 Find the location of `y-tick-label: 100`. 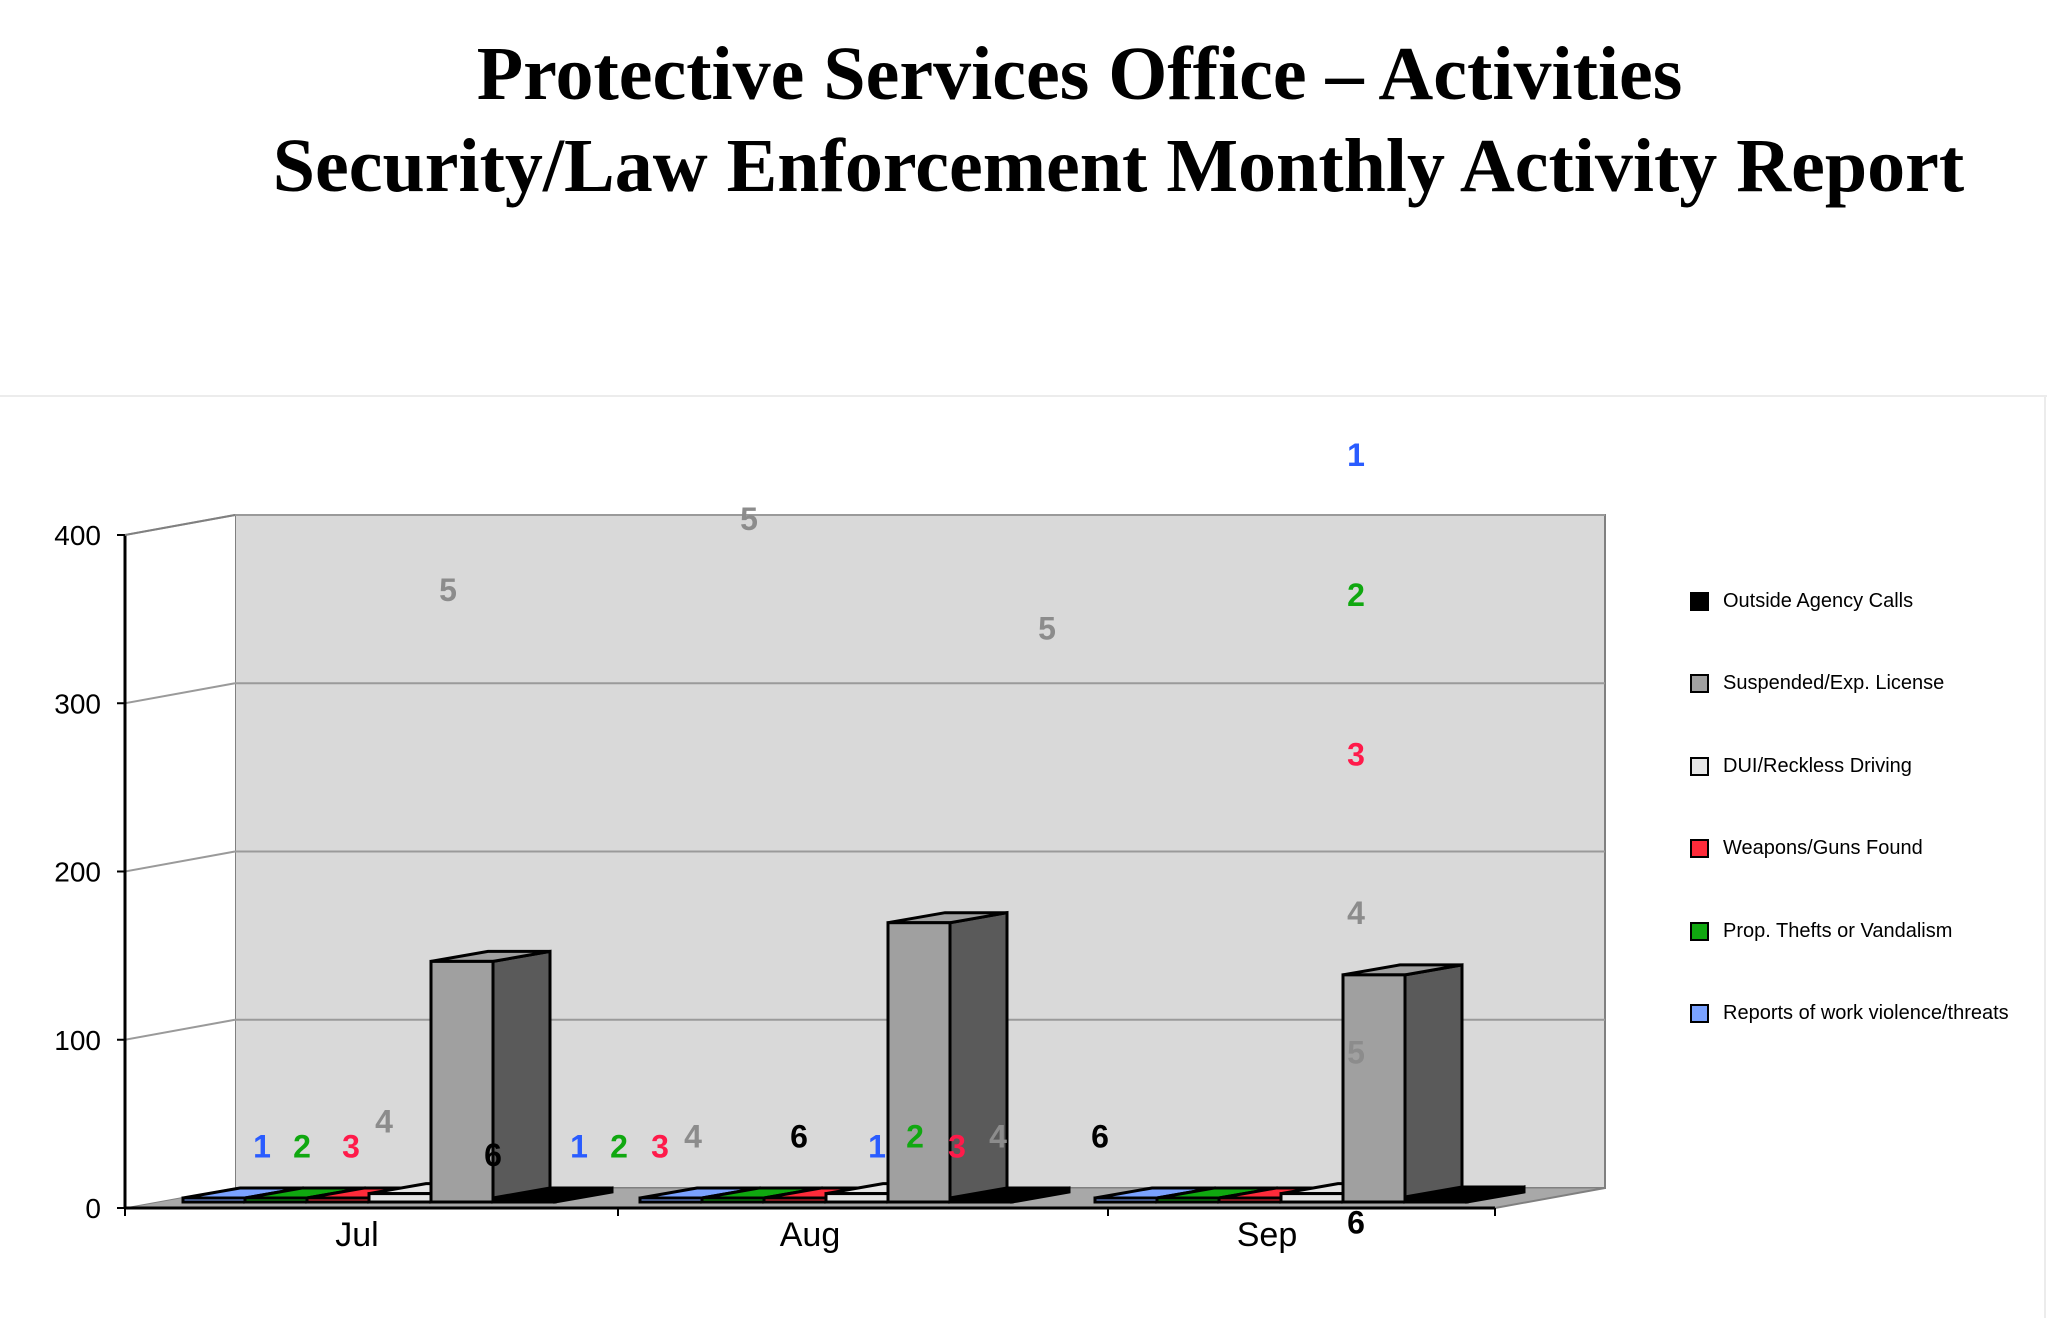

y-tick-label: 100 is located at coordinates (77, 1040).